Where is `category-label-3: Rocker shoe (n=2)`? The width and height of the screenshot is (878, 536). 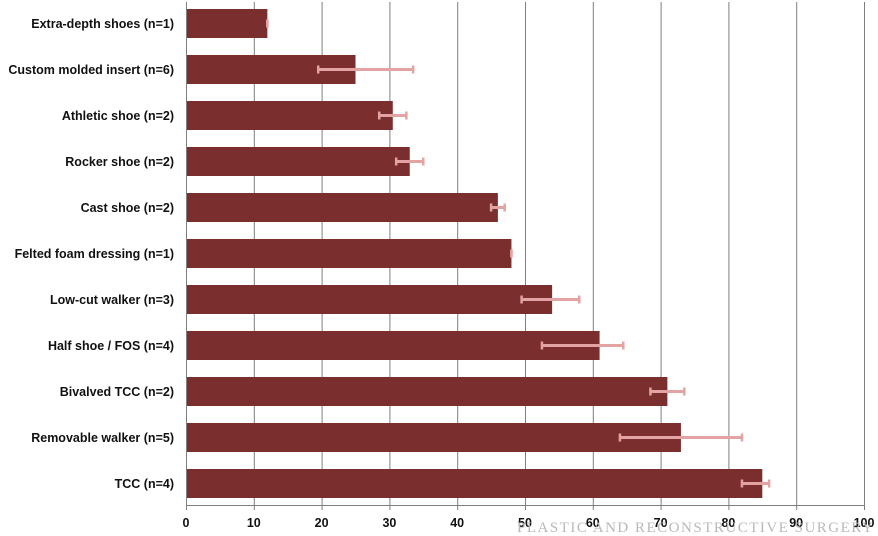
category-label-3: Rocker shoe (n=2) is located at coordinates (119, 162).